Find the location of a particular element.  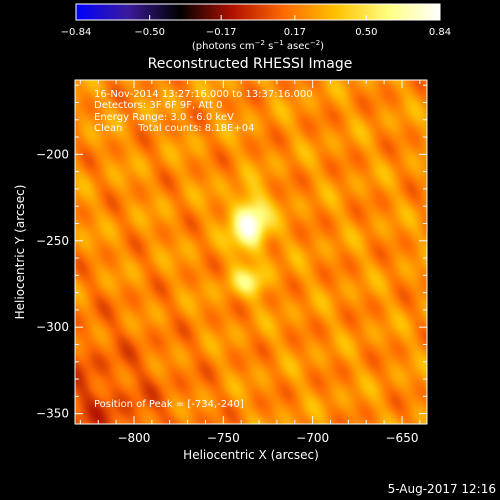

colorbar-gradient is located at coordinates (258, 12).